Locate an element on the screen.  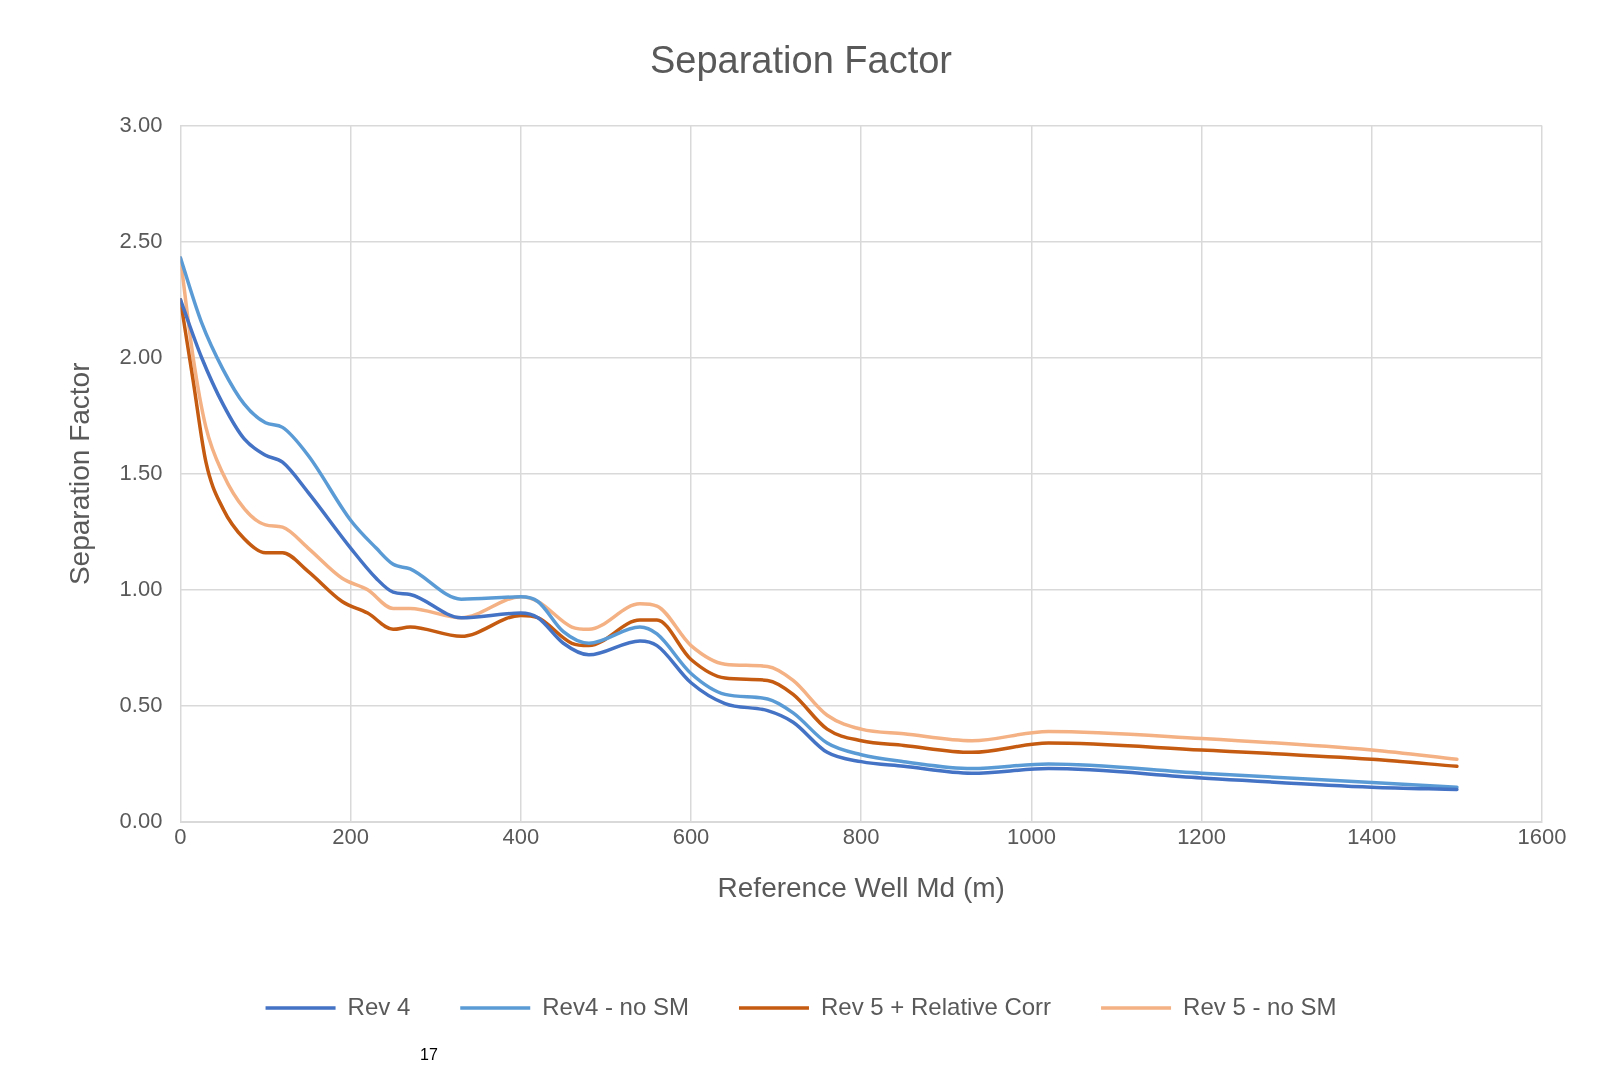
y-tick-label: 2.00 is located at coordinates (141, 356).